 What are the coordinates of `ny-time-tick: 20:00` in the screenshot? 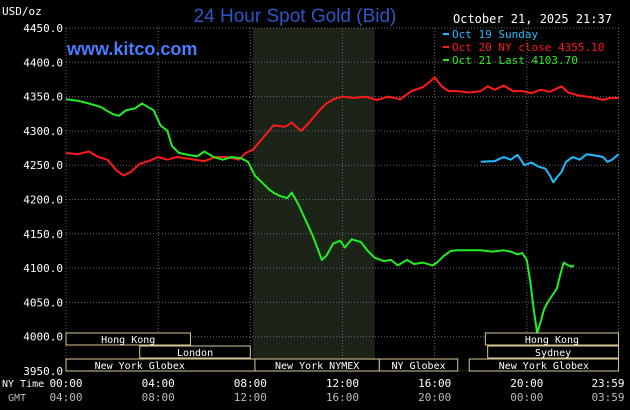 It's located at (526, 383).